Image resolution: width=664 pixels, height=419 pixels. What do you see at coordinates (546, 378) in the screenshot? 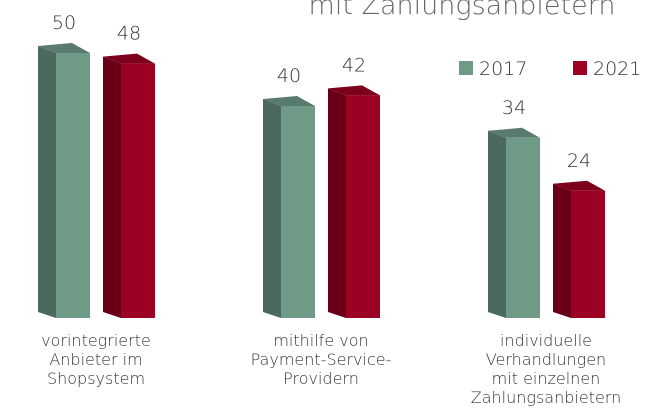
I see `x-tick-label: mit einzelnen` at bounding box center [546, 378].